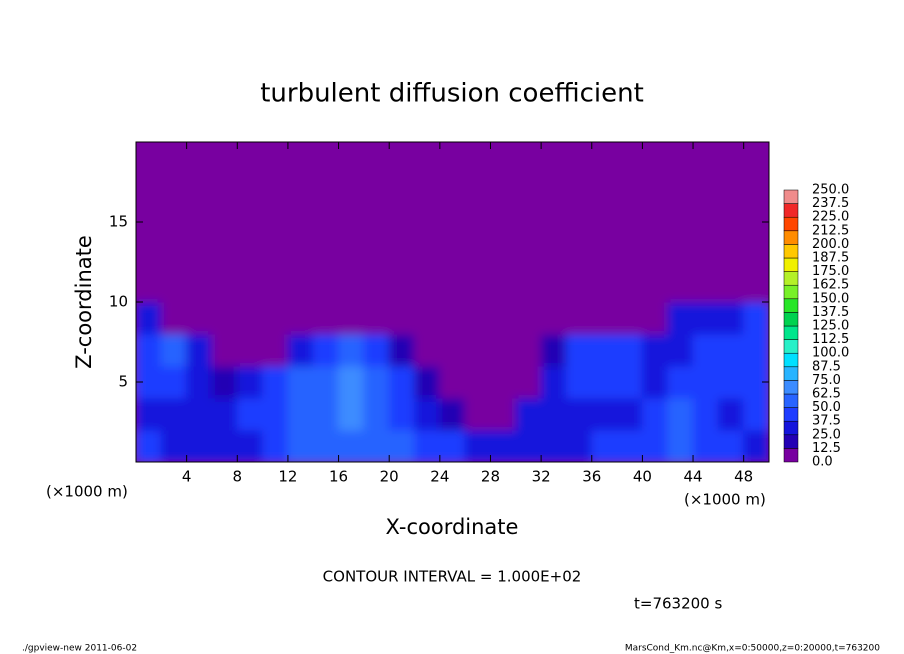 Image resolution: width=904 pixels, height=654 pixels. What do you see at coordinates (826, 407) in the screenshot?
I see `colorbar-label: 50.0` at bounding box center [826, 407].